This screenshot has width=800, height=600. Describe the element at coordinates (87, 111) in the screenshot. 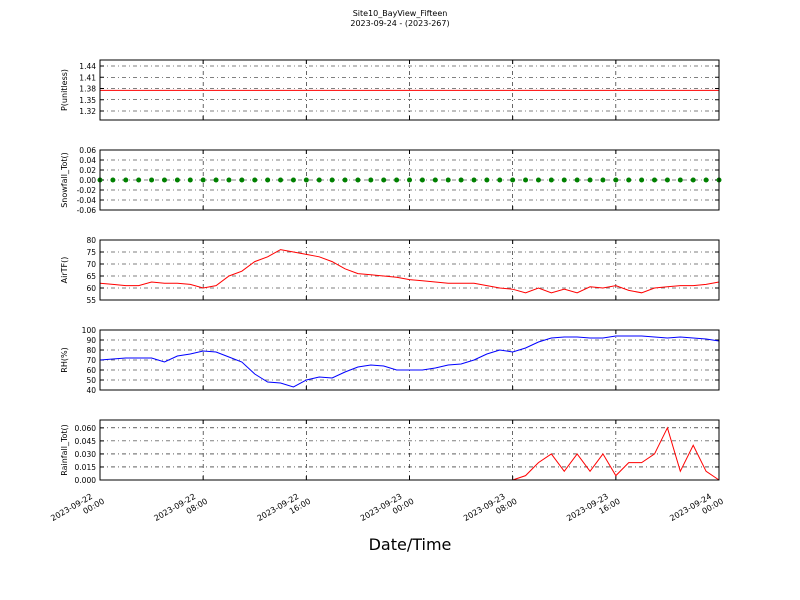

I see `y-tick-label: 1.32` at that location.